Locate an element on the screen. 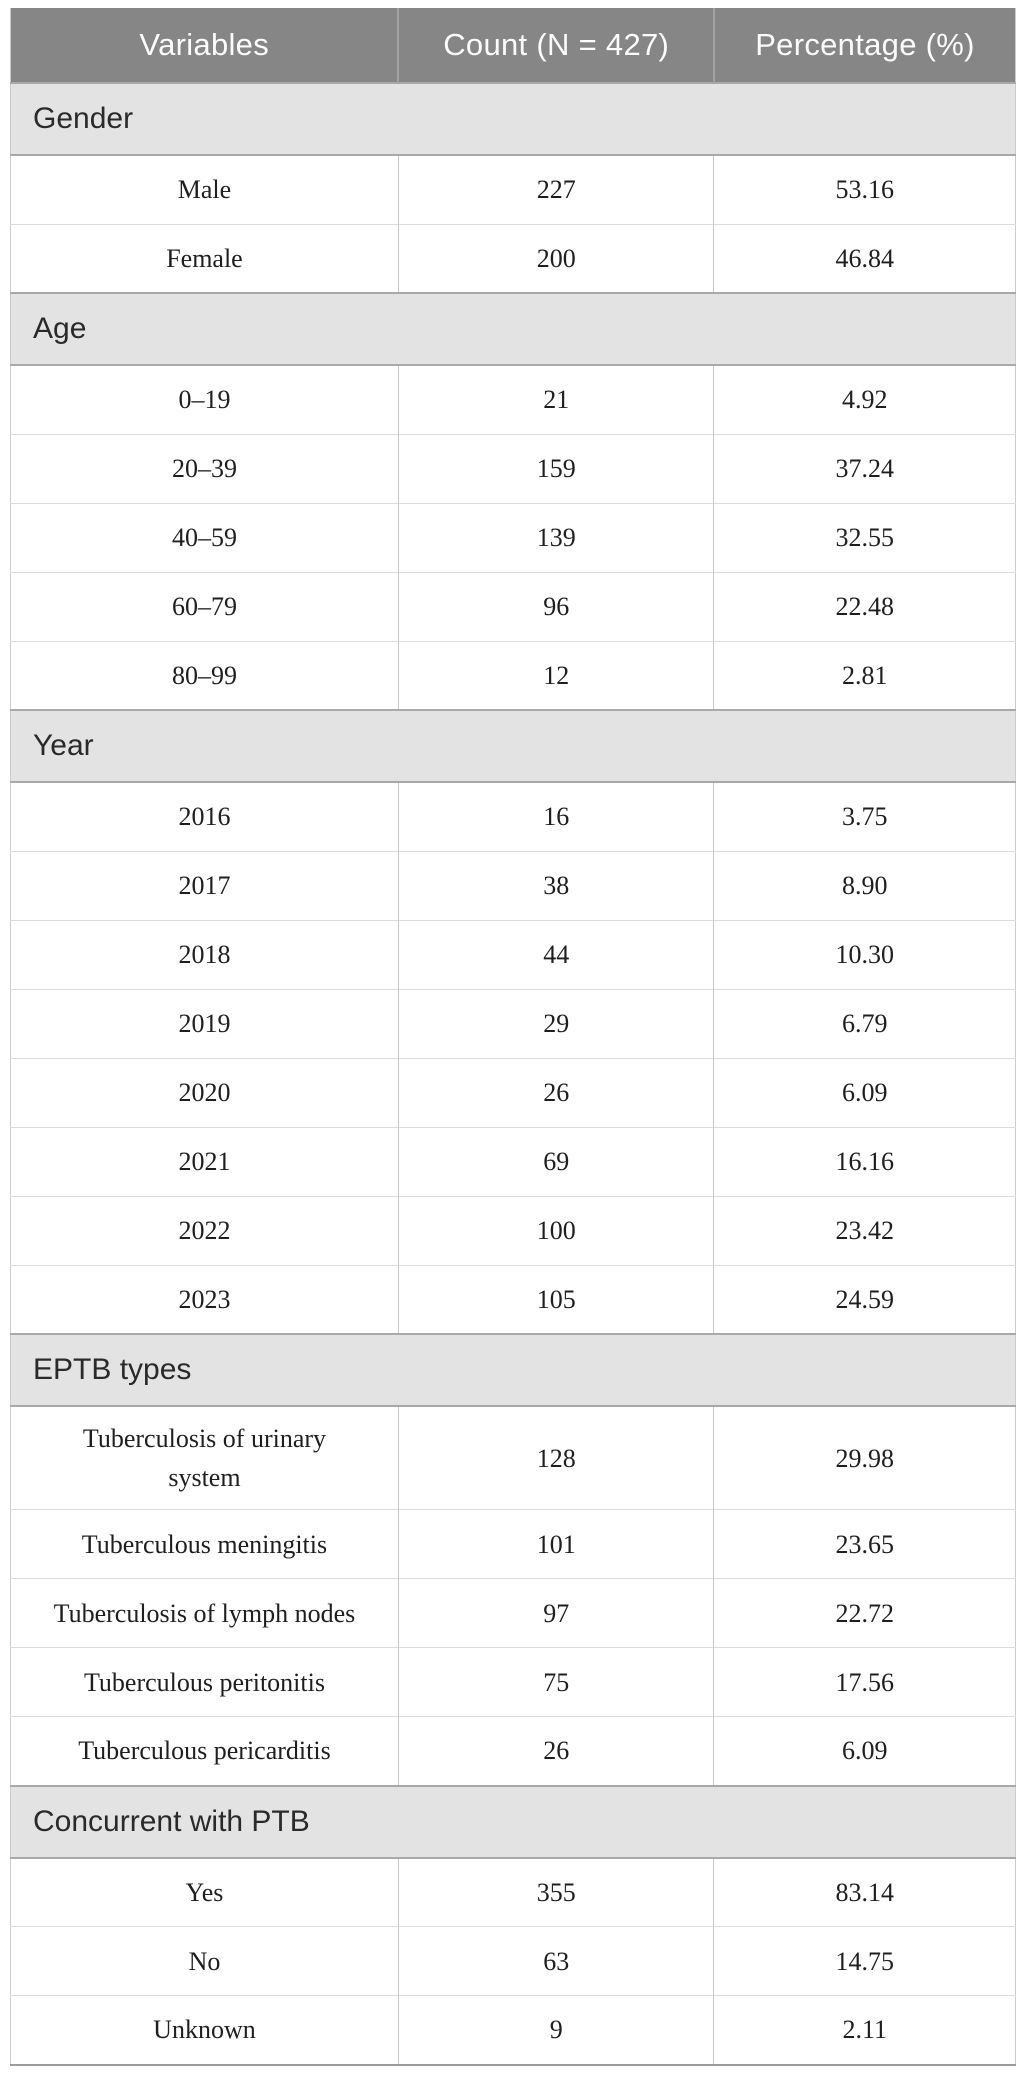 This screenshot has height=2082, width=1026. table-row: Unknown 9 2.11 is located at coordinates (513, 2030).